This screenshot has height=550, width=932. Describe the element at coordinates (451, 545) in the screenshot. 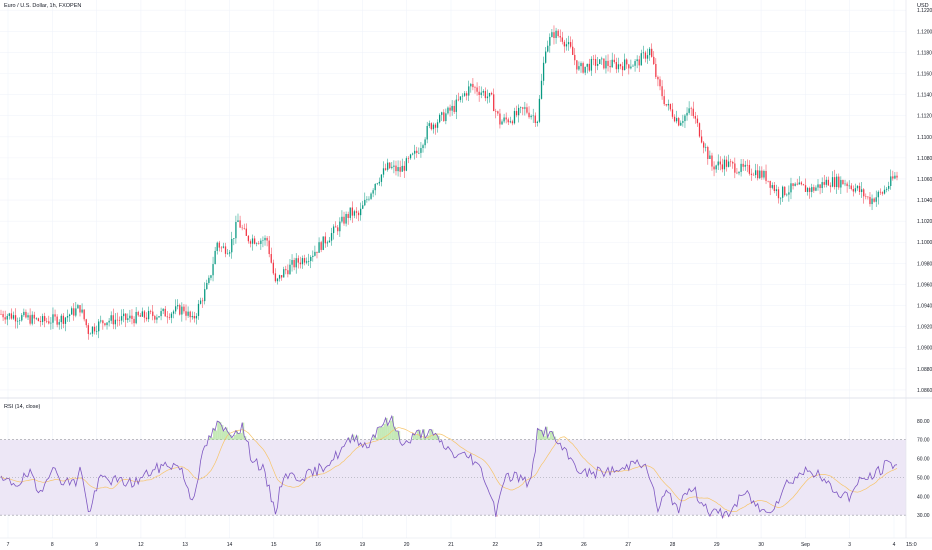

I see `time-axis: 7 8 9 12 13 14 15 16 19 20 21 22 23 26 27 28 29 30 Sep 3 4` at that location.